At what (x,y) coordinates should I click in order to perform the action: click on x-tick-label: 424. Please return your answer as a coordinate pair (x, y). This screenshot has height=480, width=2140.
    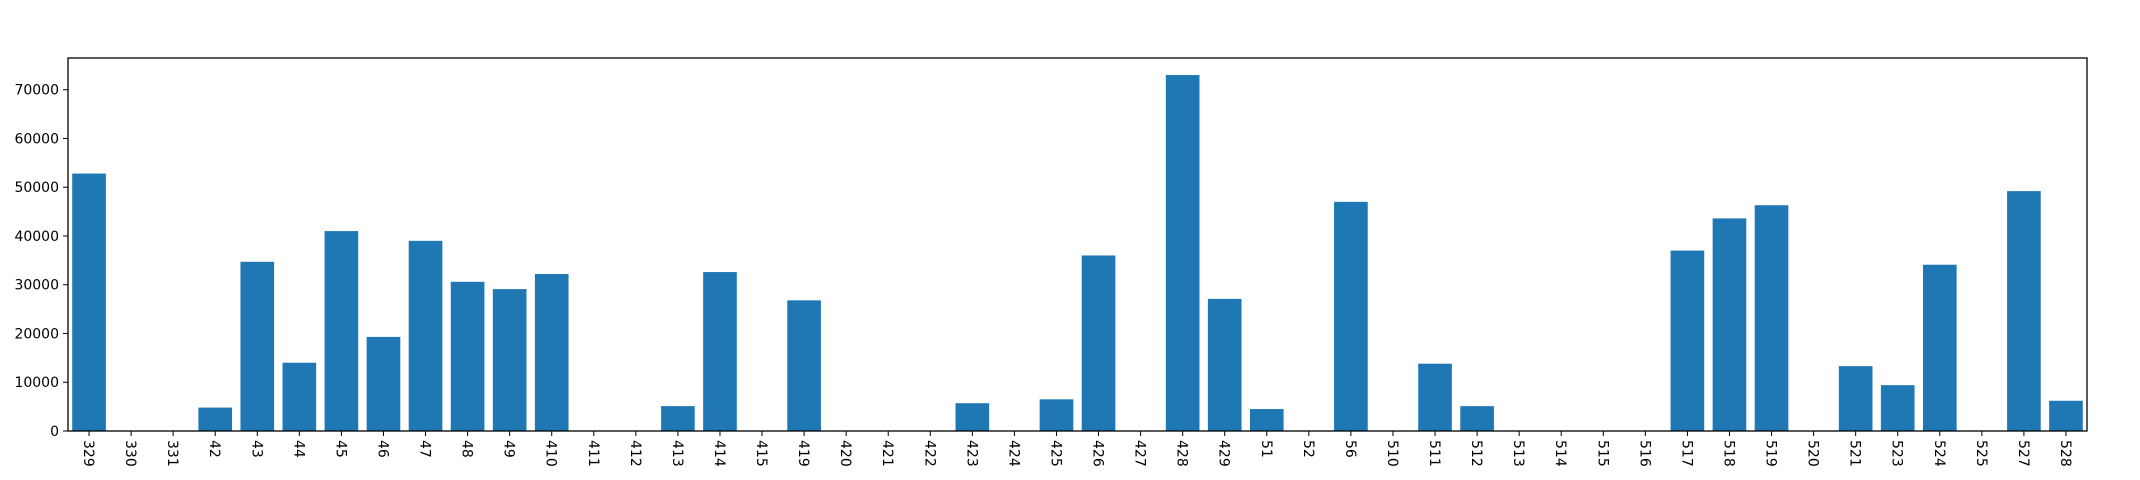
    Looking at the image, I should click on (1013, 453).